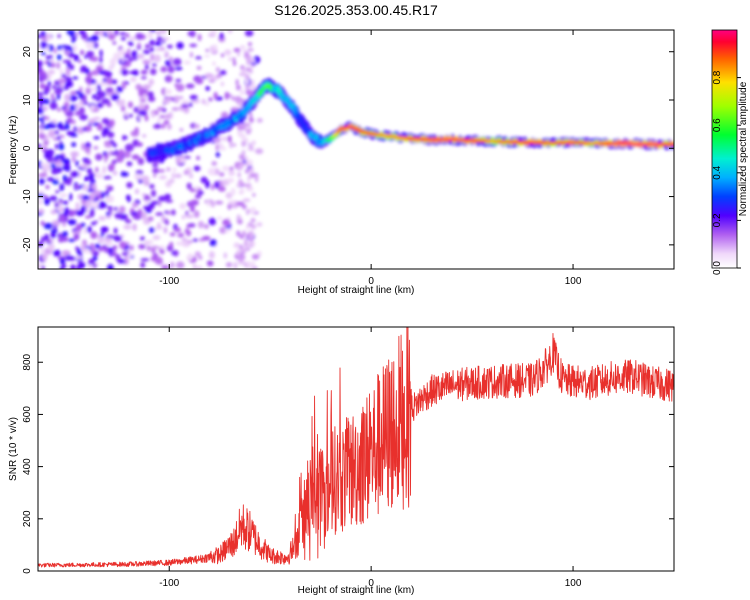 The height and width of the screenshot is (600, 750). Describe the element at coordinates (717, 220) in the screenshot. I see `colorbar-tick-label: 0.2` at that location.